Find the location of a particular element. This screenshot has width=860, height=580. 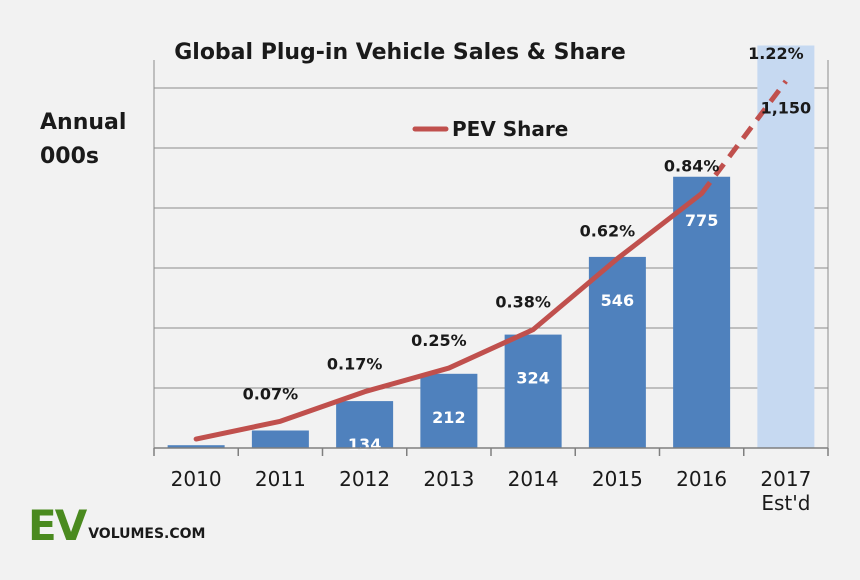

share-value-label: 0.62% is located at coordinates (608, 231).